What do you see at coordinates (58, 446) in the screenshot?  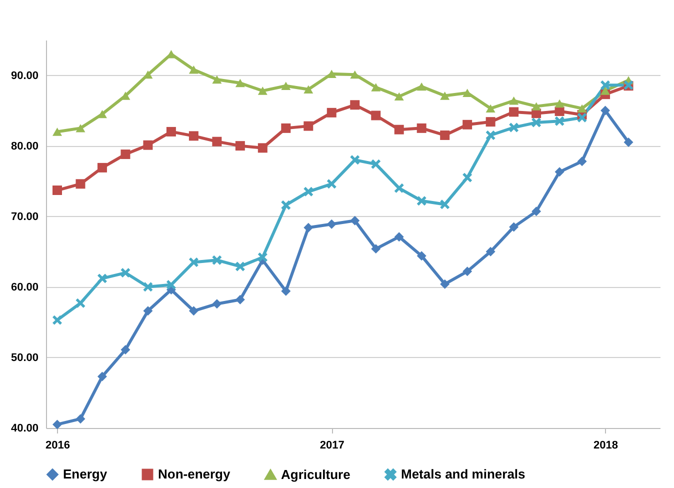 I see `x-tick-label: 2016` at bounding box center [58, 446].